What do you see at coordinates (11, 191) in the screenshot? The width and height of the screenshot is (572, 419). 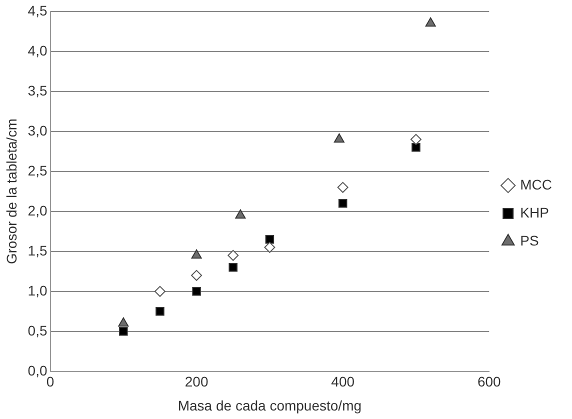 I see `y-axis-title: Grosor de la tableta/cm` at bounding box center [11, 191].